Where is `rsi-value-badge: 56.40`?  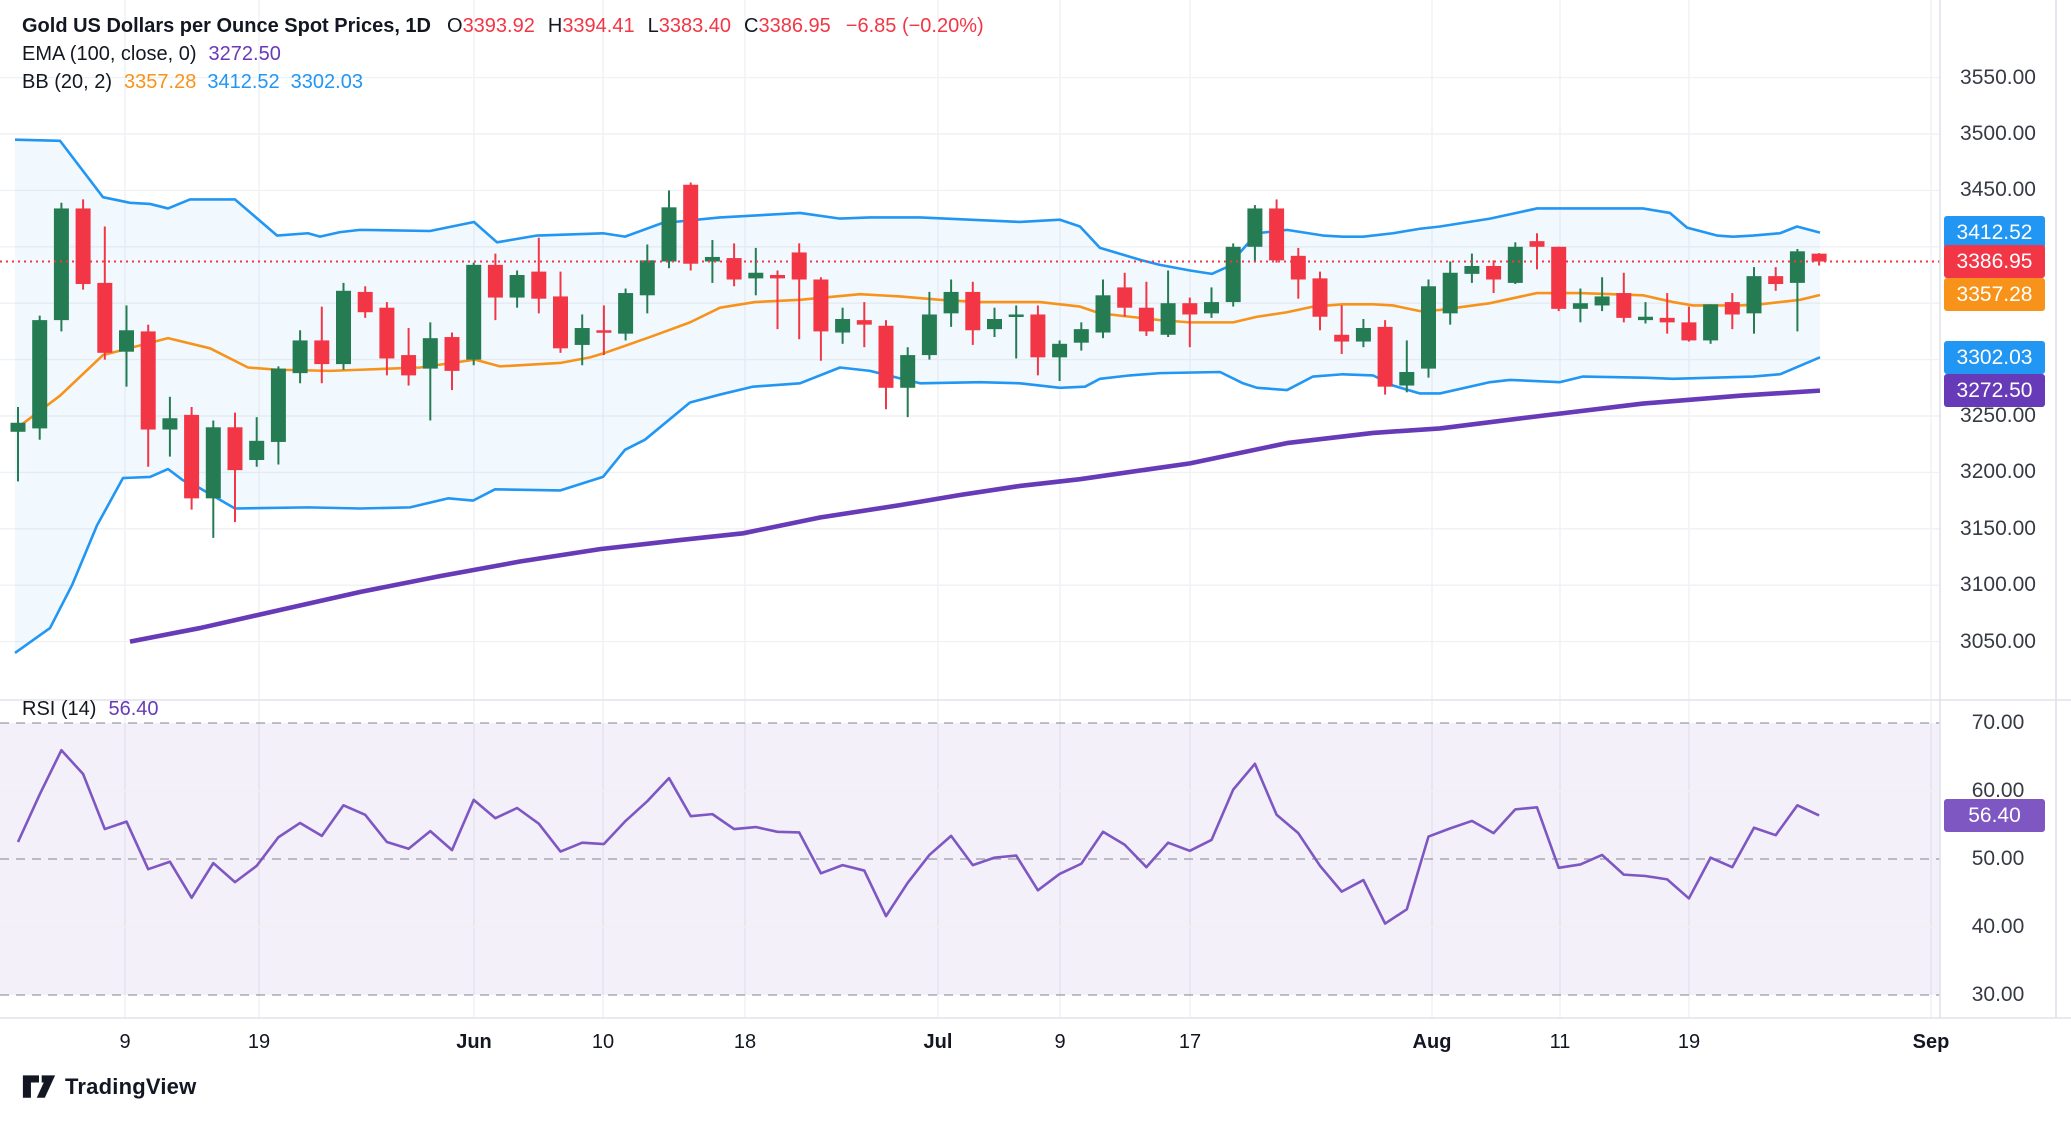
rsi-value-badge: 56.40 is located at coordinates (1994, 815).